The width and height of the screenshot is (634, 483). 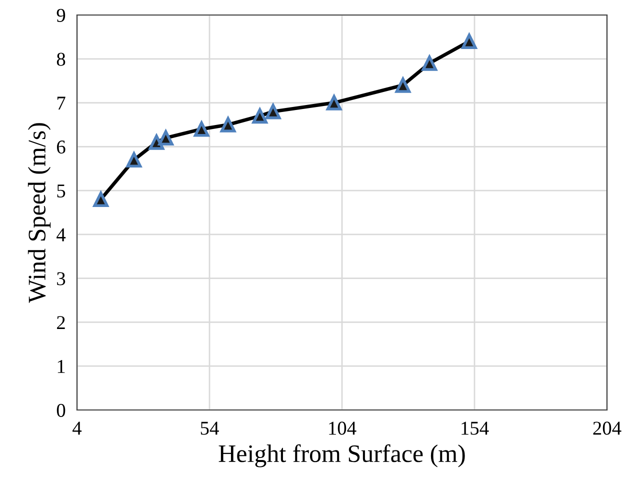 I want to click on y-tick-label: 9, so click(x=61, y=15).